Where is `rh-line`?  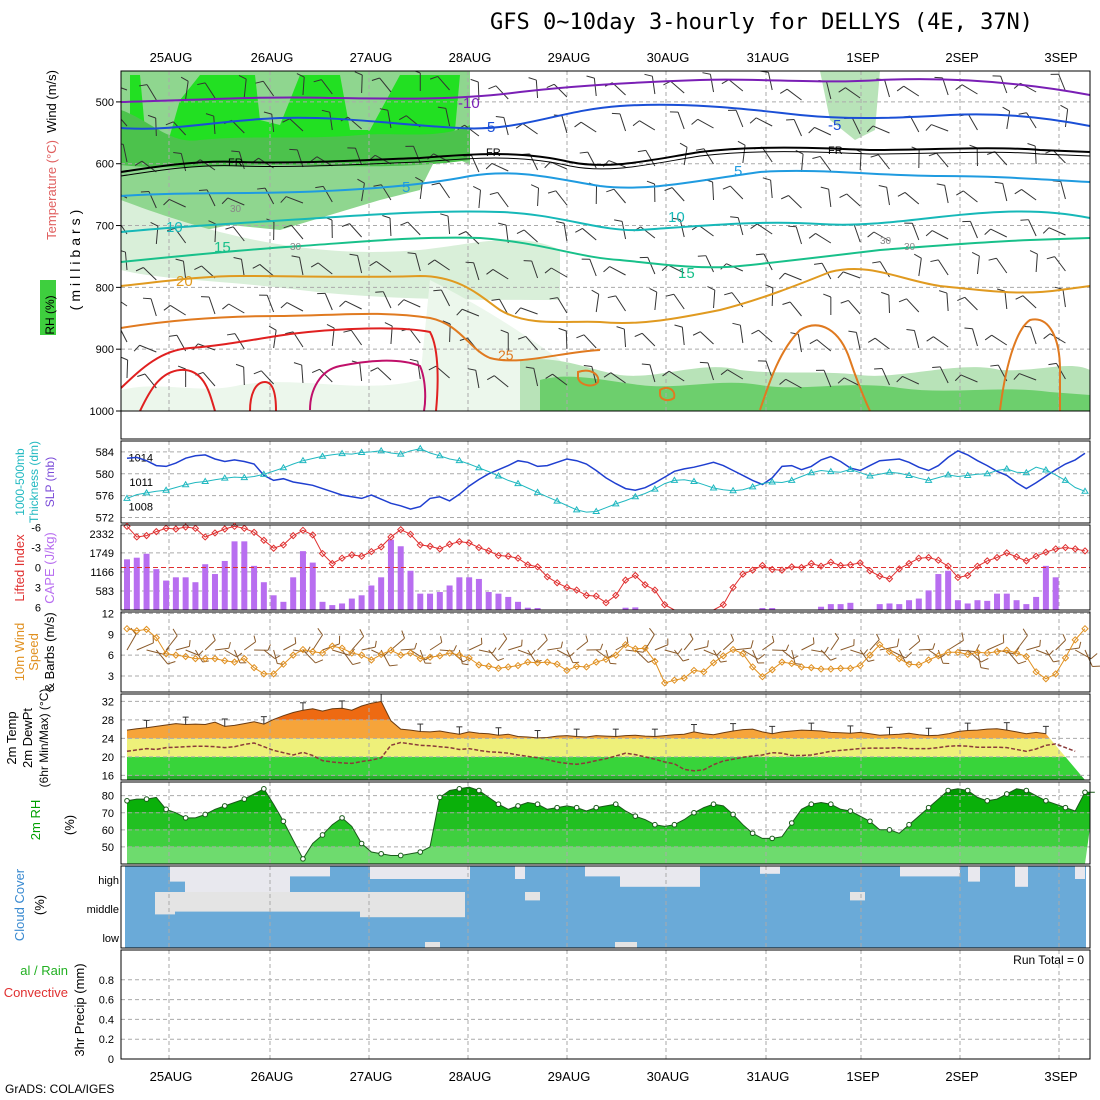 rh-line is located at coordinates (610, 823).